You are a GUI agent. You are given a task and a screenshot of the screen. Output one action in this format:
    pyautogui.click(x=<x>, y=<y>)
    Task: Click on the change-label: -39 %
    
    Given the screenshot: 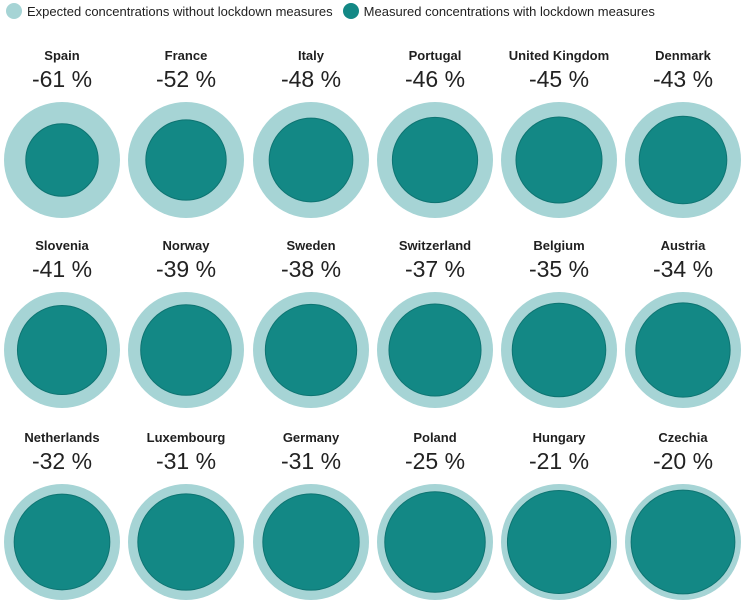 What is the action you would take?
    pyautogui.click(x=186, y=269)
    